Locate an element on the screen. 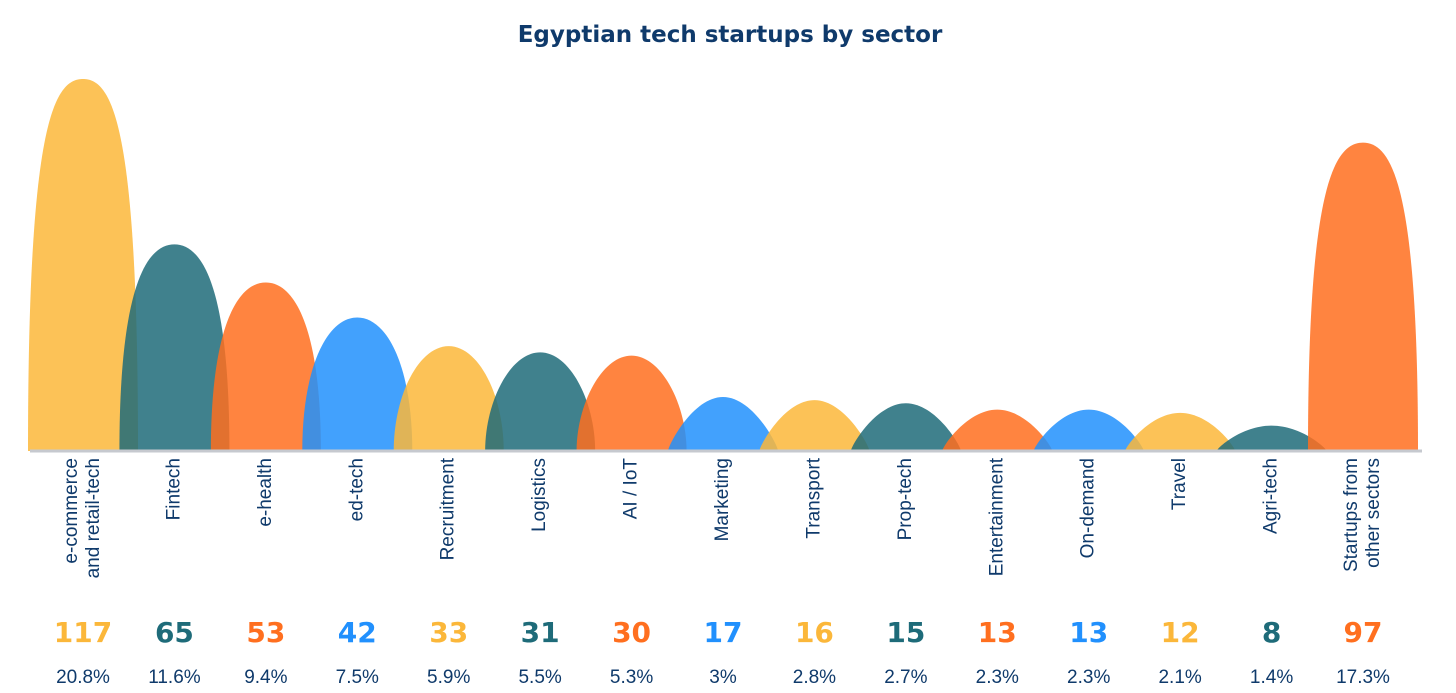  value-label-6: 30 is located at coordinates (631, 632).